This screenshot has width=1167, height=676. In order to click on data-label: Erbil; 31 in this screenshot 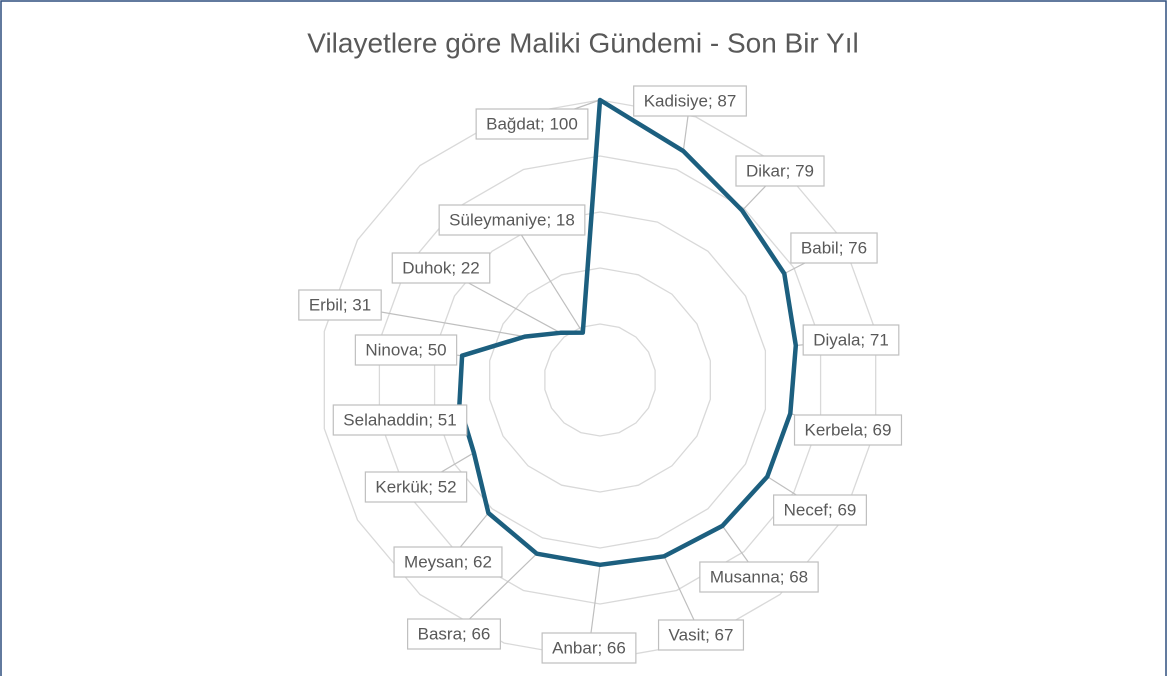, I will do `click(340, 304)`.